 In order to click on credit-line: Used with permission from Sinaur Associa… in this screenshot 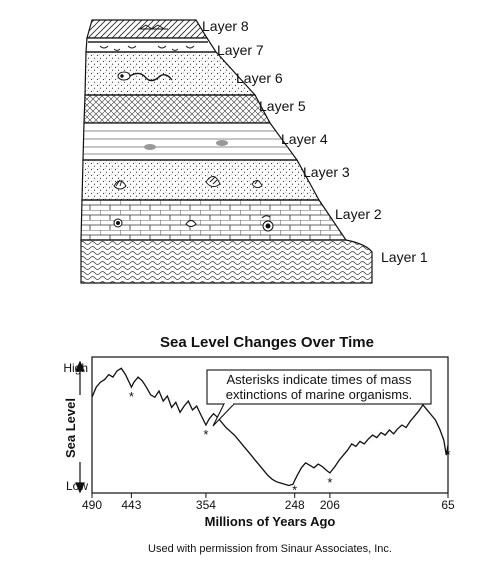, I will do `click(270, 549)`.